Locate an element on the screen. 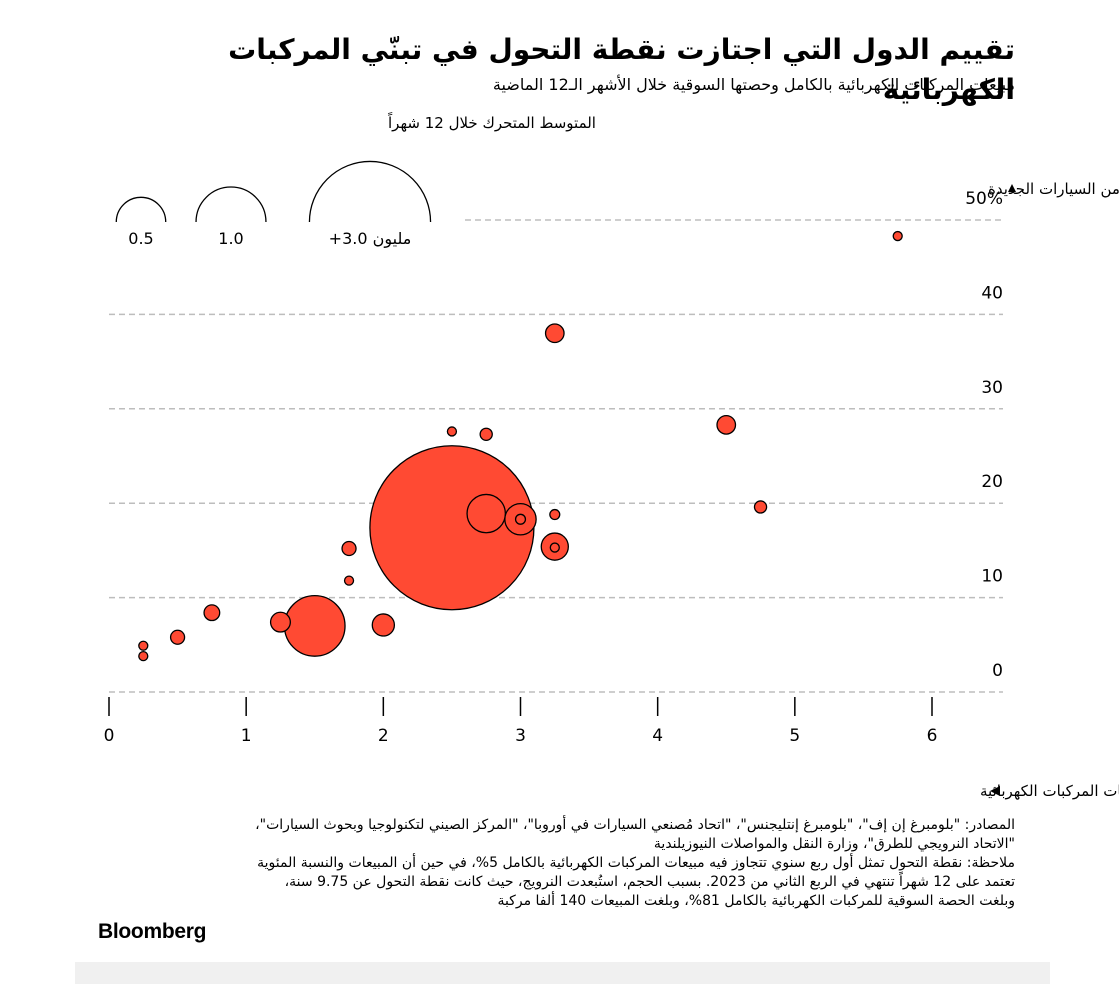 The height and width of the screenshot is (984, 1119). x-tick-label-5: 5 is located at coordinates (794, 736).